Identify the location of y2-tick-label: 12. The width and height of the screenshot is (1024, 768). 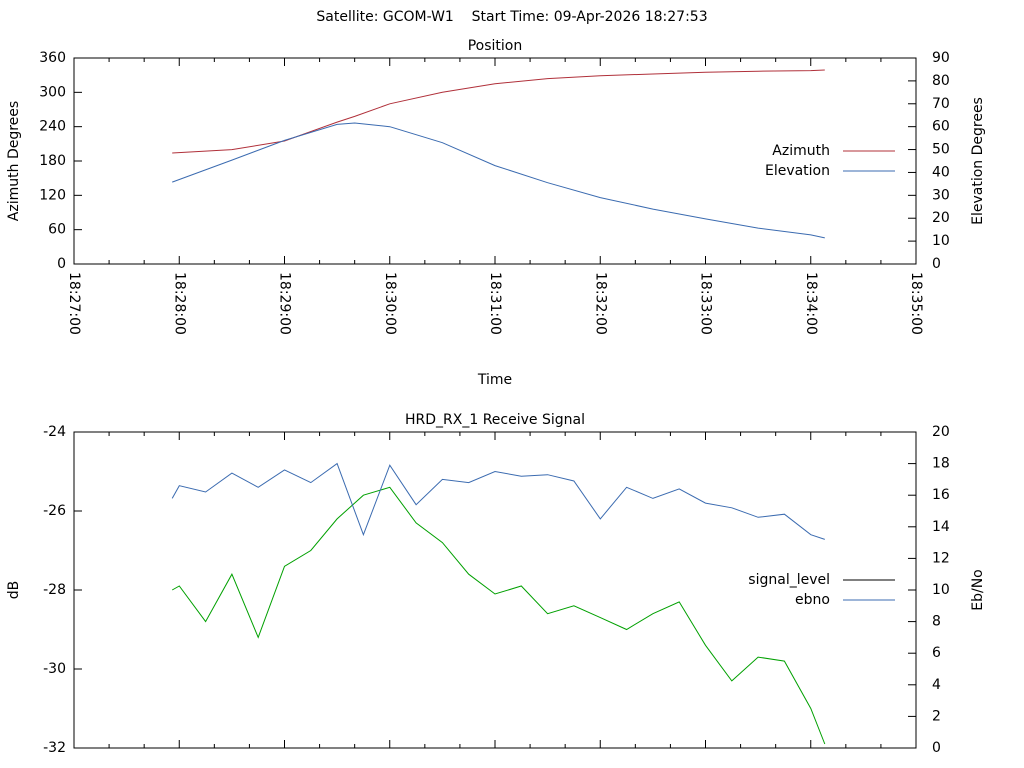
(941, 558).